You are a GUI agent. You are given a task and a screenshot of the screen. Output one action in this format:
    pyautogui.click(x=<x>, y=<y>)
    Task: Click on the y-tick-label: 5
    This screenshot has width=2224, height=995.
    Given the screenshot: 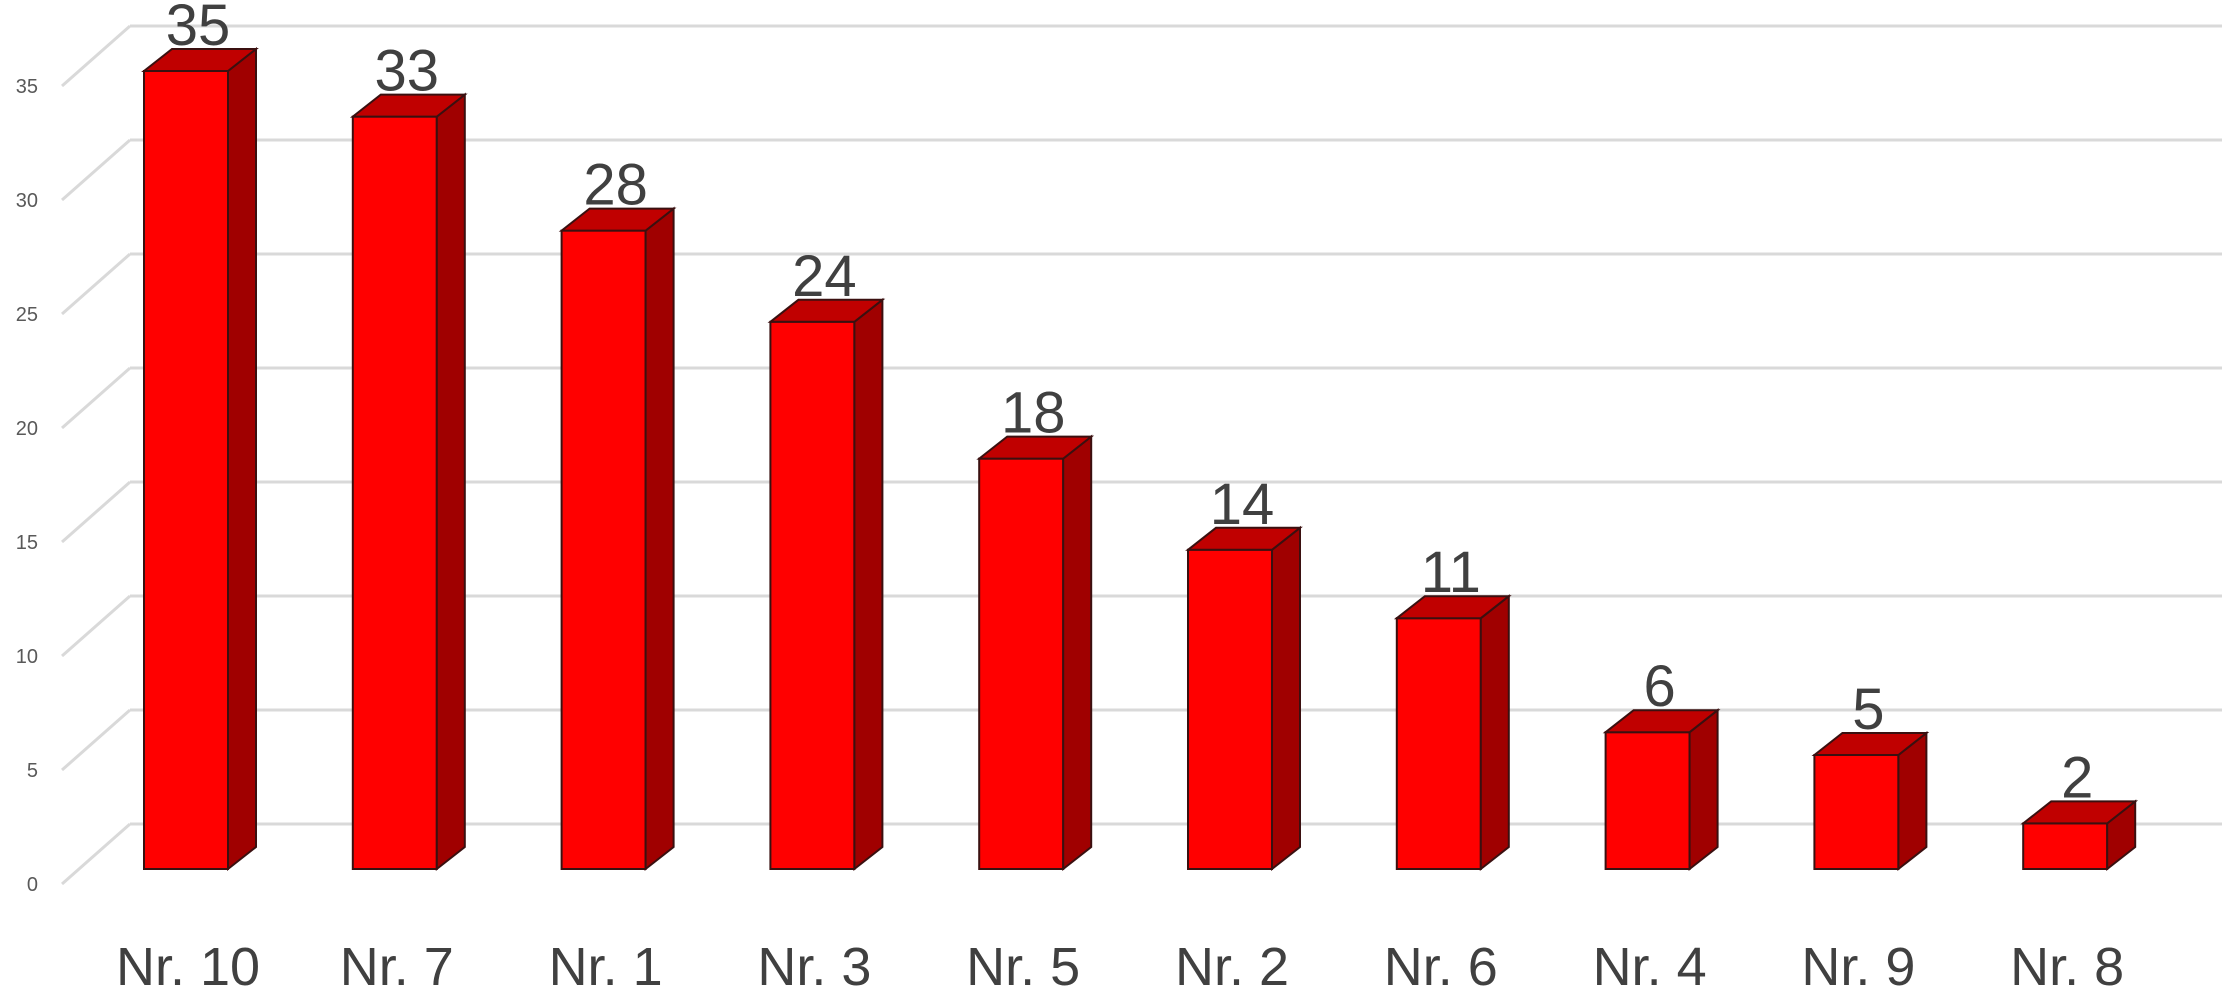 What is the action you would take?
    pyautogui.click(x=32, y=771)
    